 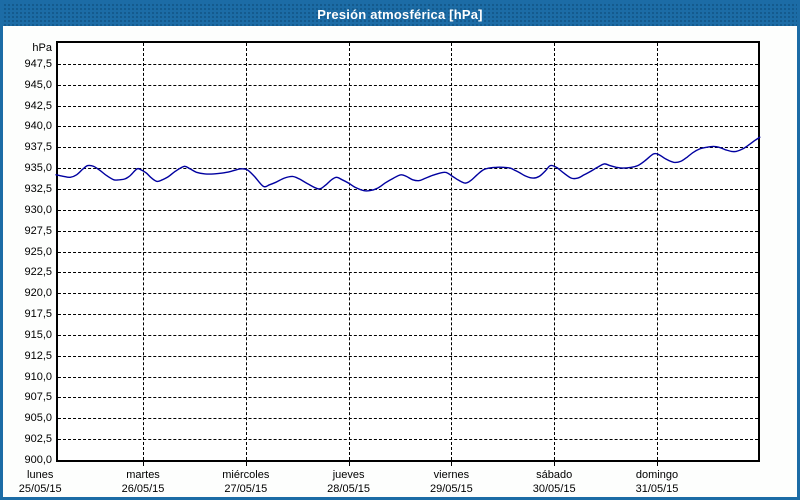 What do you see at coordinates (38, 376) in the screenshot?
I see `y-tick-label: 910,0` at bounding box center [38, 376].